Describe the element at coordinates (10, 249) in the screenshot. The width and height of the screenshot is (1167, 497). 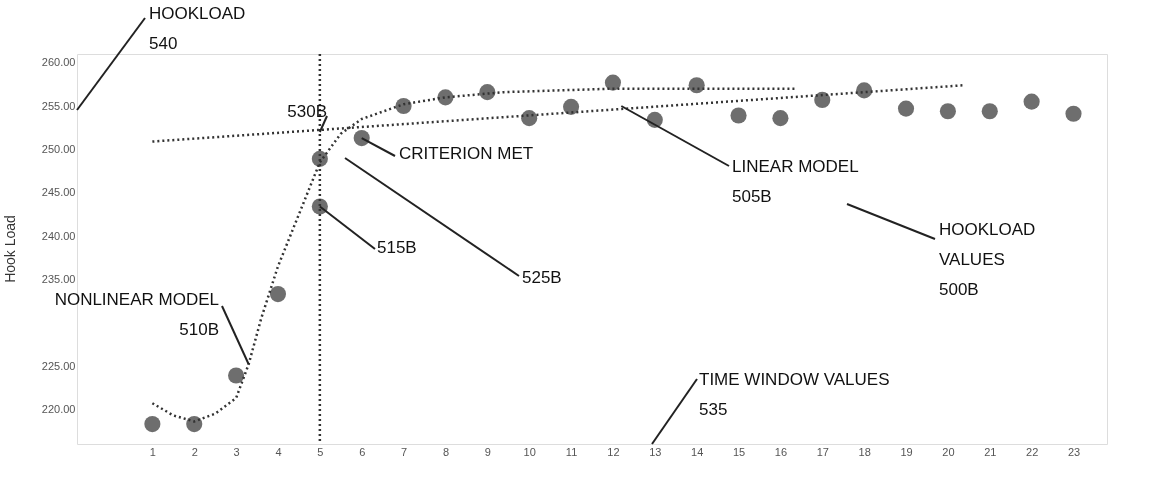
I see `y-axis-title: Hook Load` at that location.